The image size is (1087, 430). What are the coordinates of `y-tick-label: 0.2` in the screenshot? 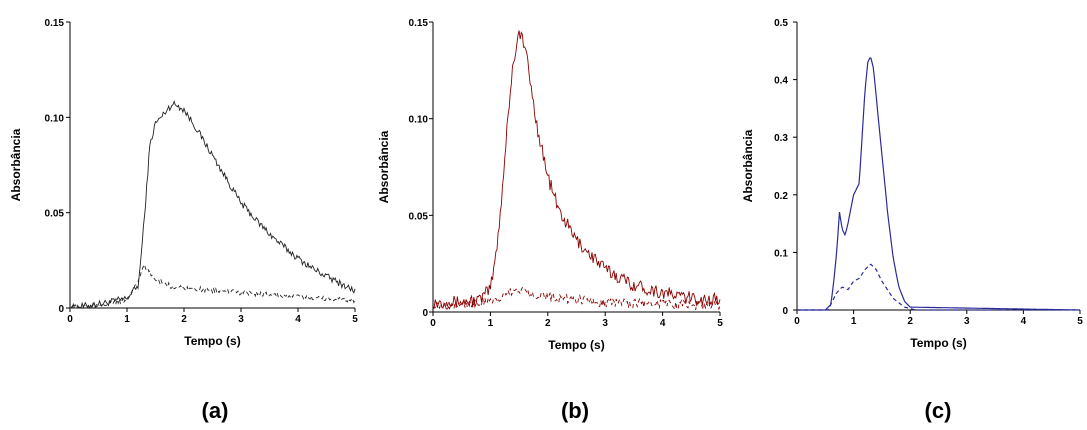 It's located at (781, 196).